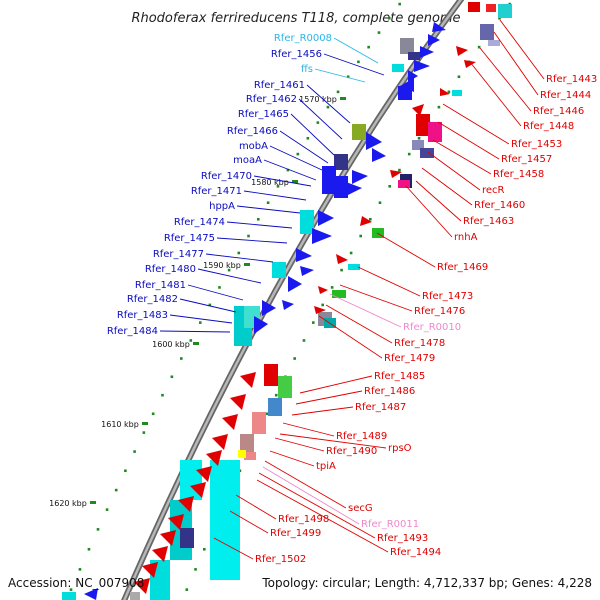 The height and width of the screenshot is (600, 600). I want to click on gene-label: Rfer_1486, so click(355, 395).